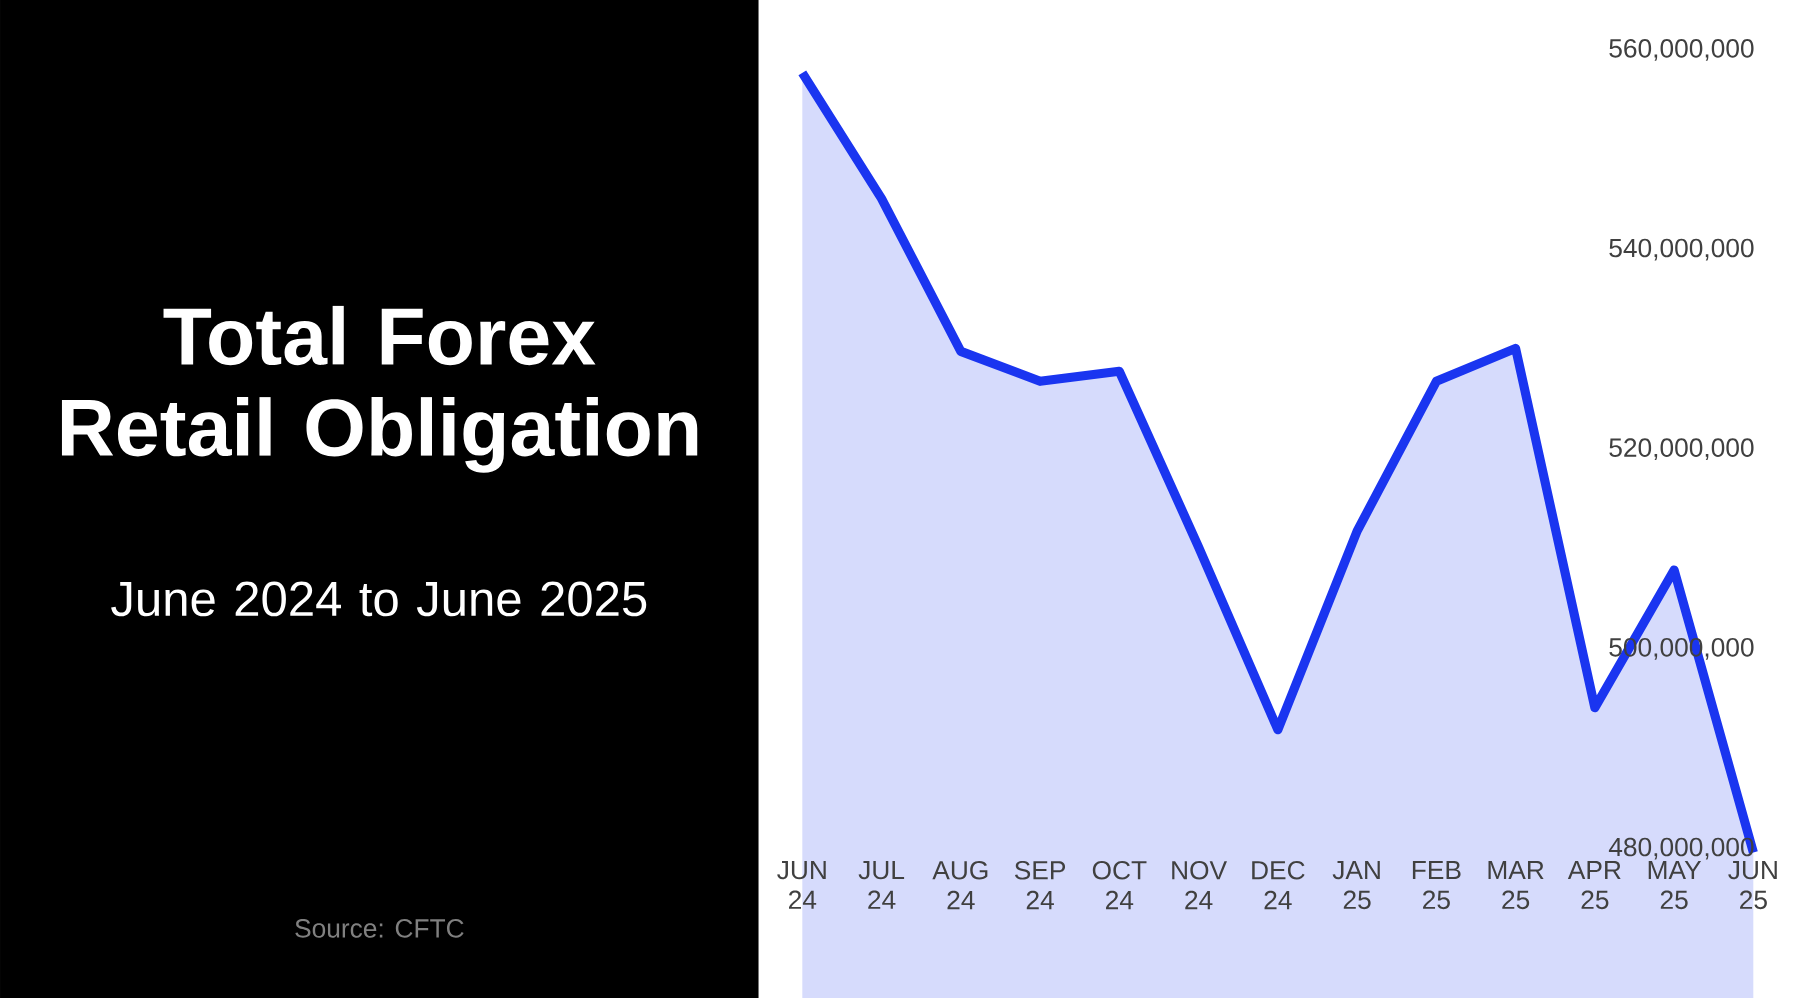  What do you see at coordinates (1356, 884) in the screenshot?
I see `x-tick-label: JAN 25` at bounding box center [1356, 884].